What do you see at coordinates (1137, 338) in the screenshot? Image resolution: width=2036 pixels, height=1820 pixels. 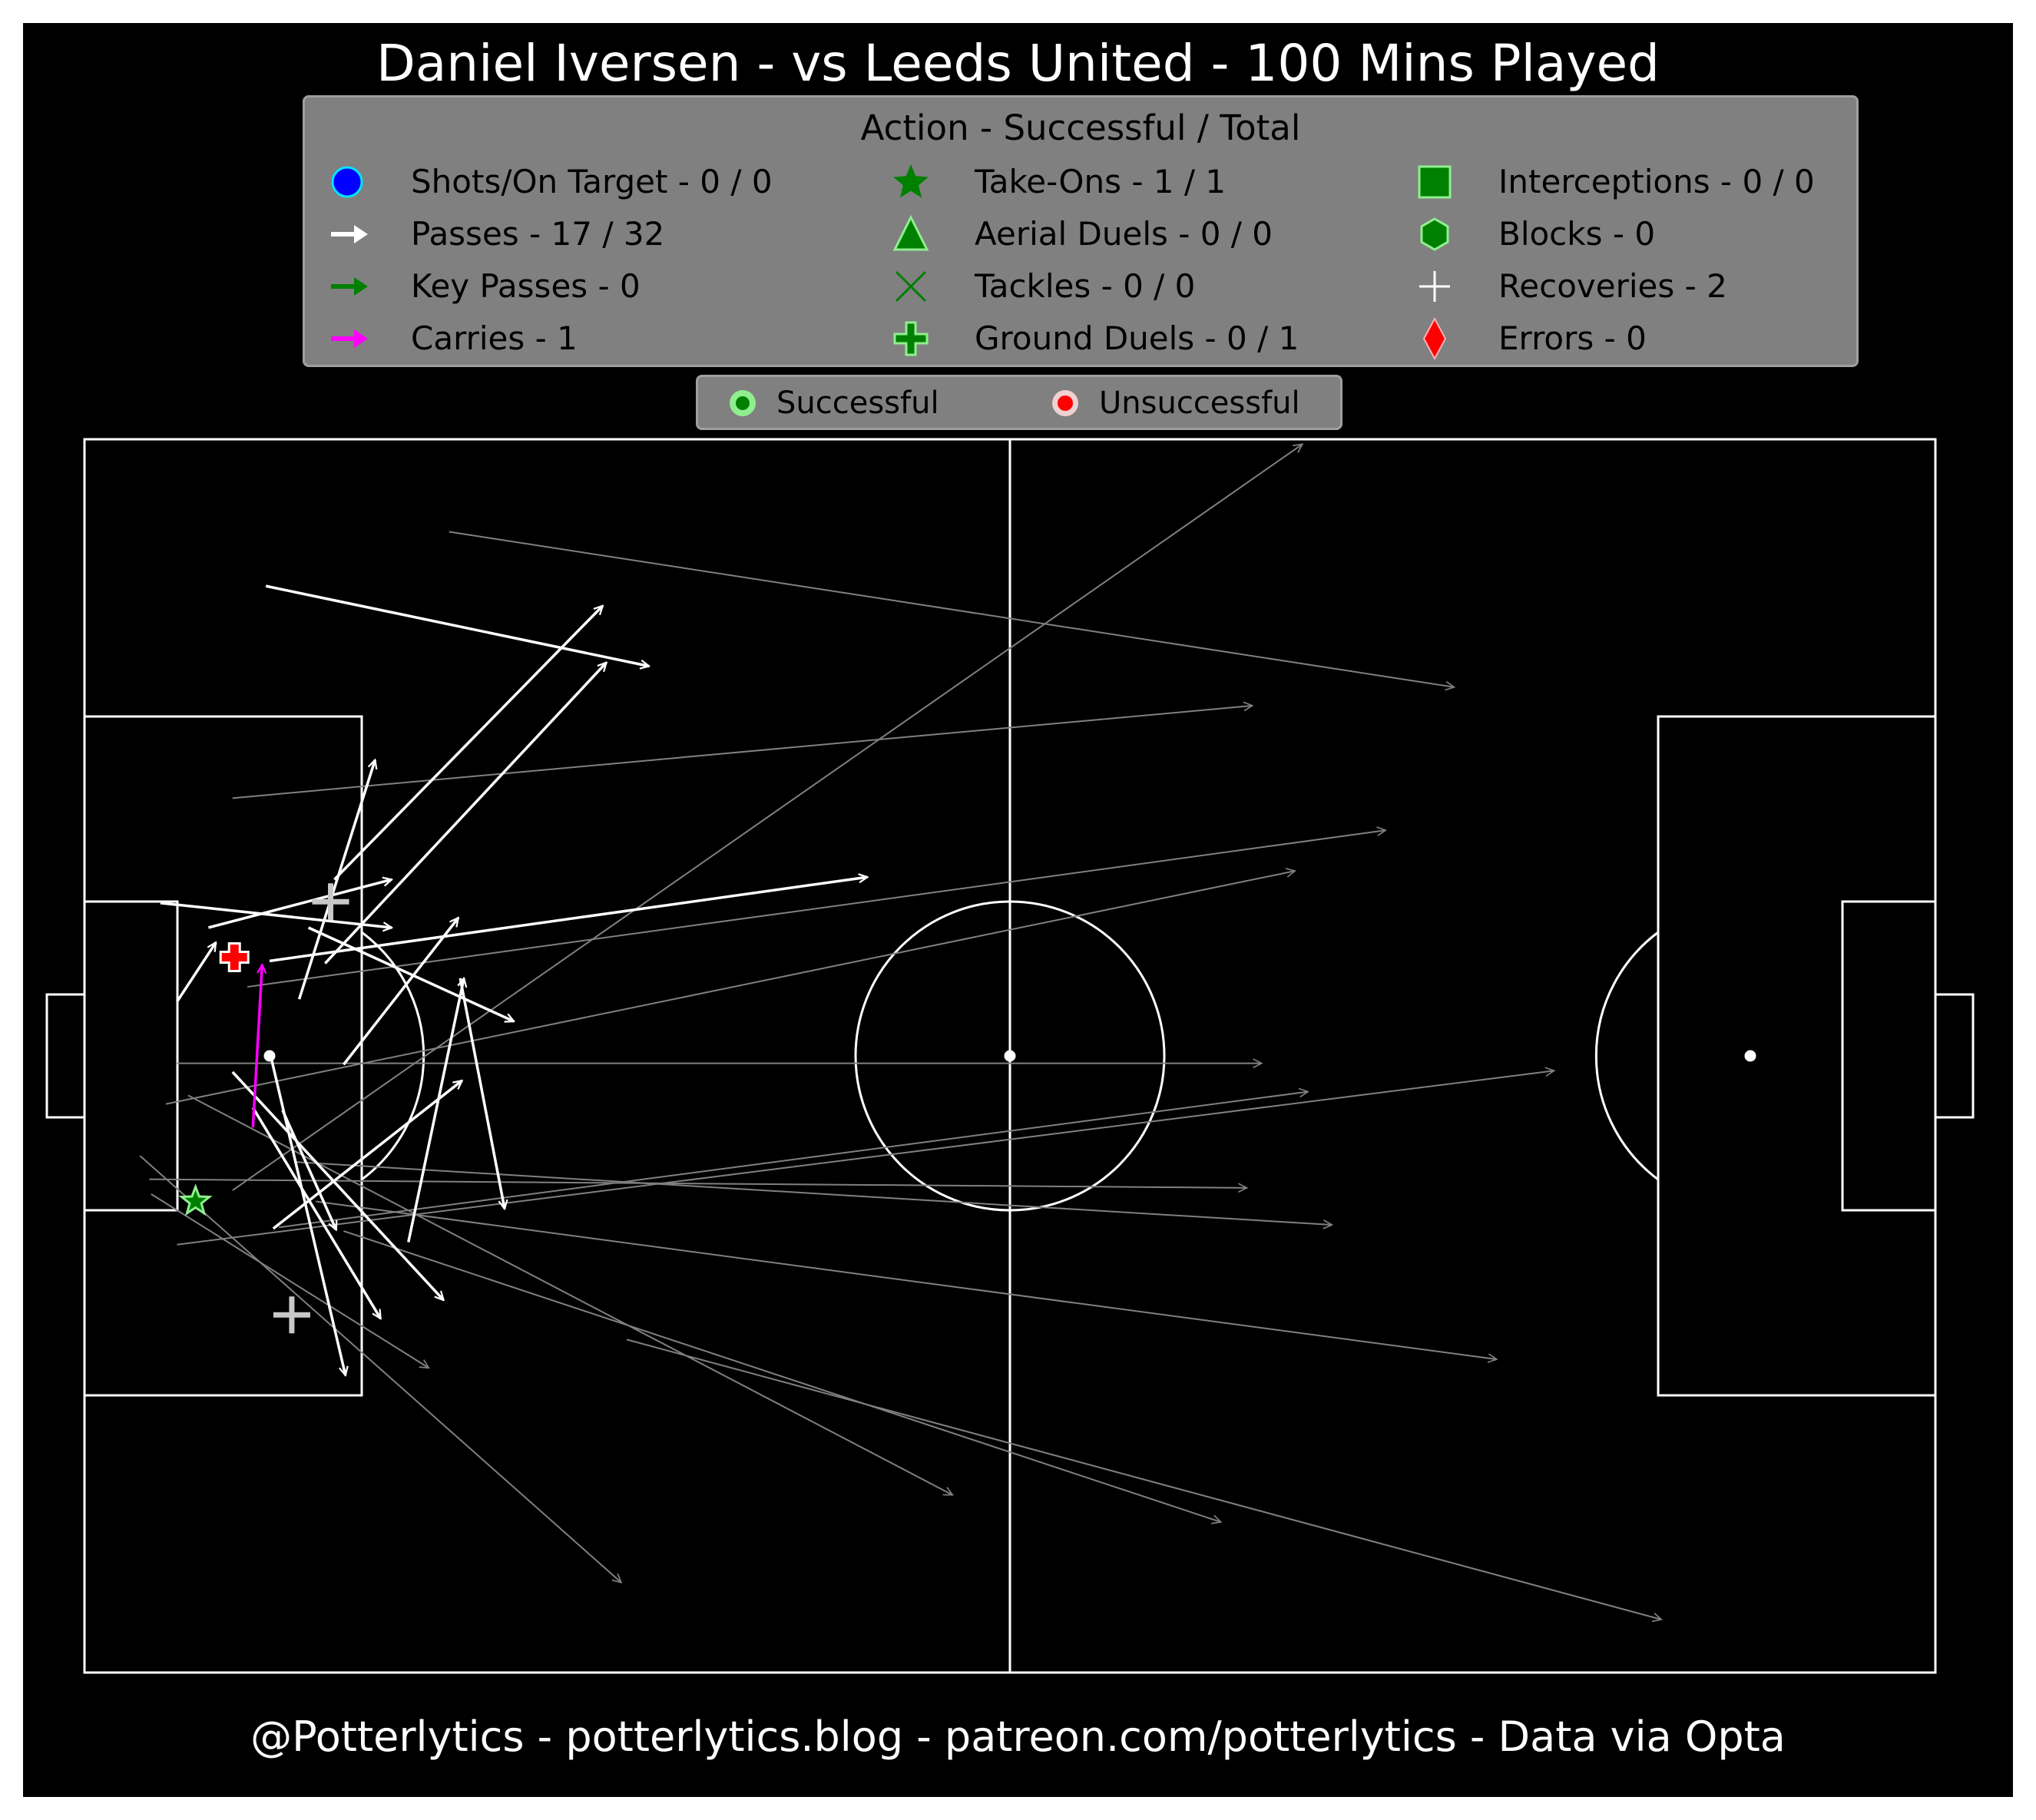 I see `legend-label-ground-duels: Ground Duels - 0 / 1` at bounding box center [1137, 338].